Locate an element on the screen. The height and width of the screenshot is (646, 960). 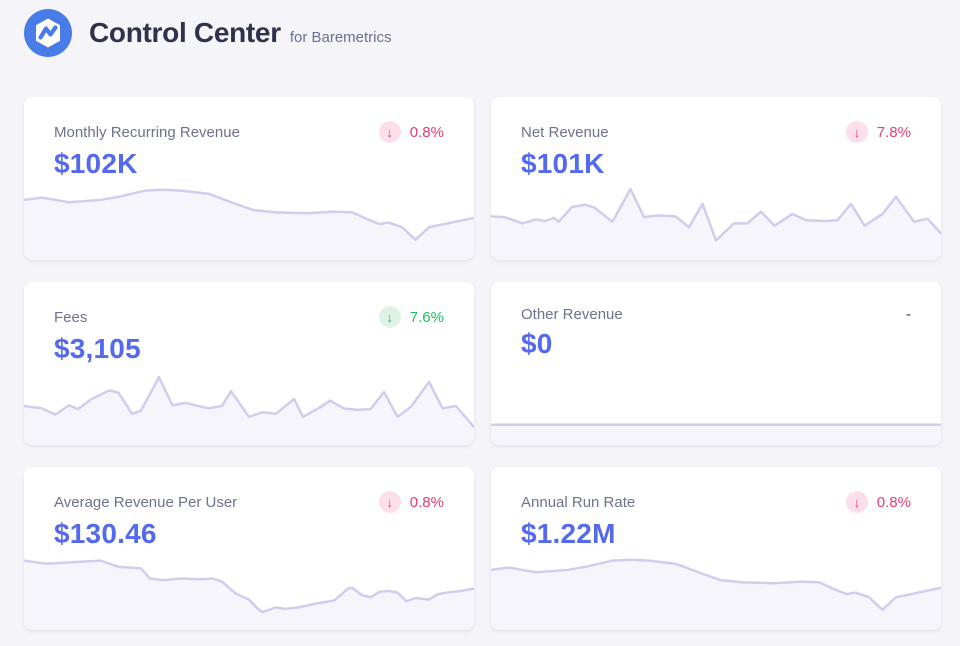
metric-label: Fees is located at coordinates (71, 317).